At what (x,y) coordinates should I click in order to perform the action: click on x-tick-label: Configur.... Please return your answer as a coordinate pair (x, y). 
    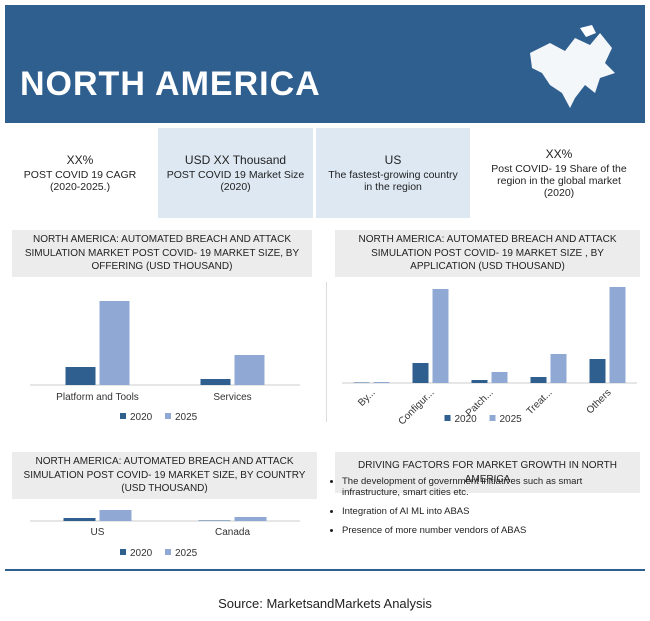
    Looking at the image, I should click on (417, 407).